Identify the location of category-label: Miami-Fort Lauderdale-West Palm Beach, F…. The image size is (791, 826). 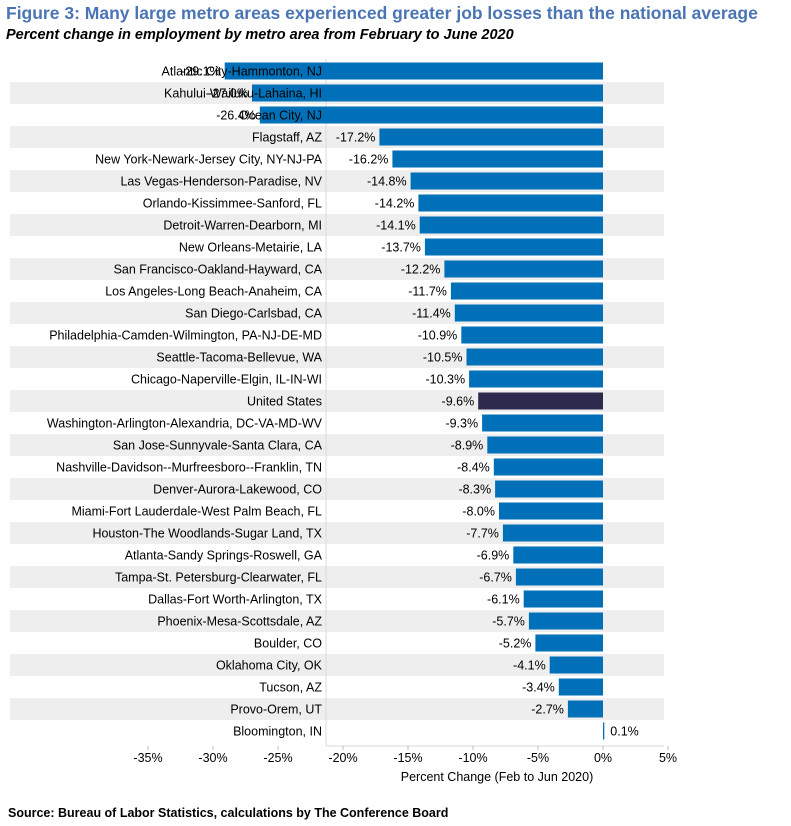
(196, 512).